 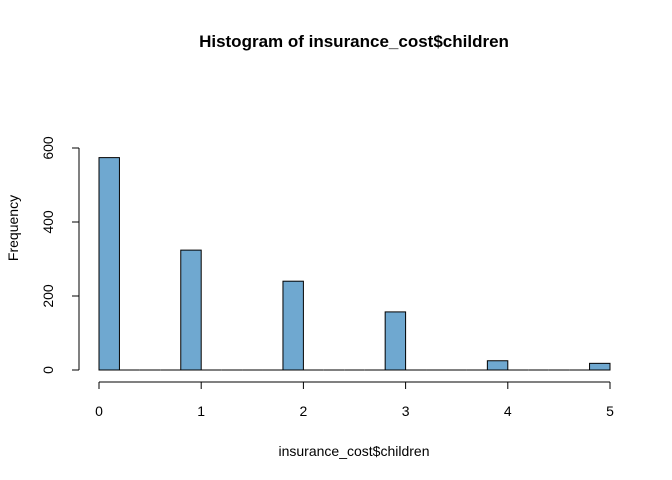 What do you see at coordinates (354, 400) in the screenshot?
I see `x-axis: 0 1 2 3 4 5` at bounding box center [354, 400].